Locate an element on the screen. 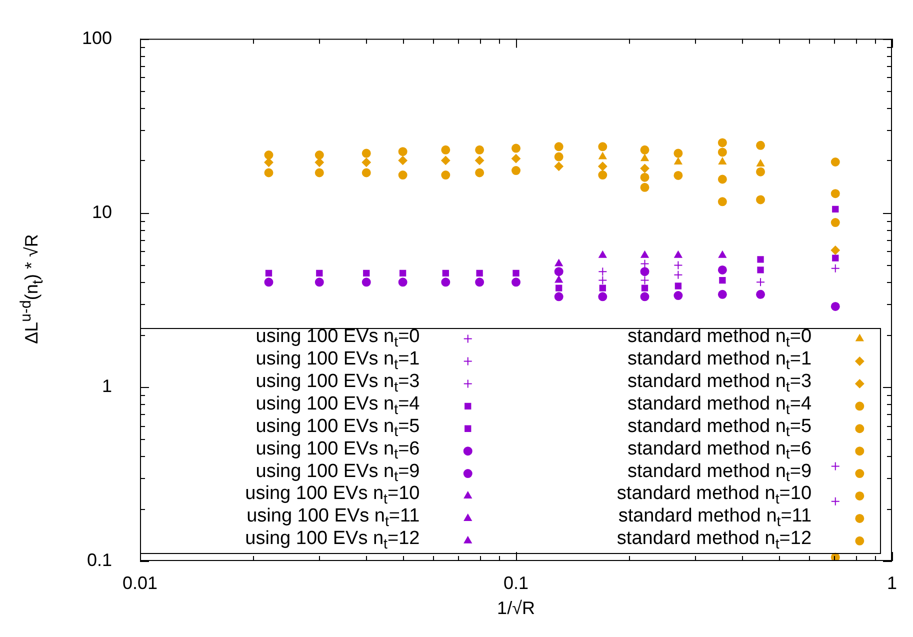  x-tick-label: 1 is located at coordinates (892, 582).